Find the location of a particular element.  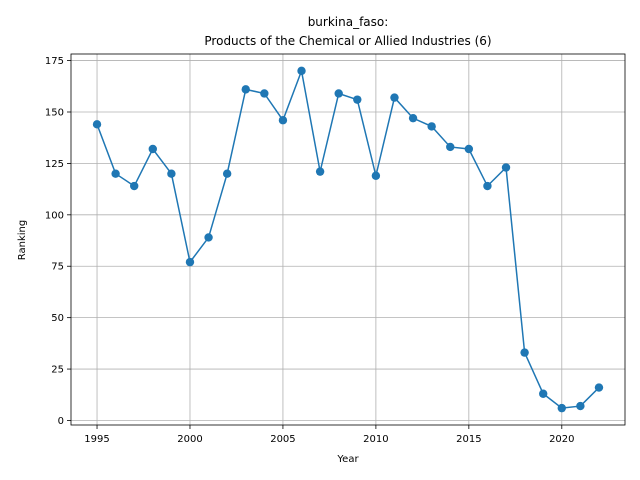

x-axis-ticks: 1995 2000 2005 2010 2015 2020 is located at coordinates (329, 435).